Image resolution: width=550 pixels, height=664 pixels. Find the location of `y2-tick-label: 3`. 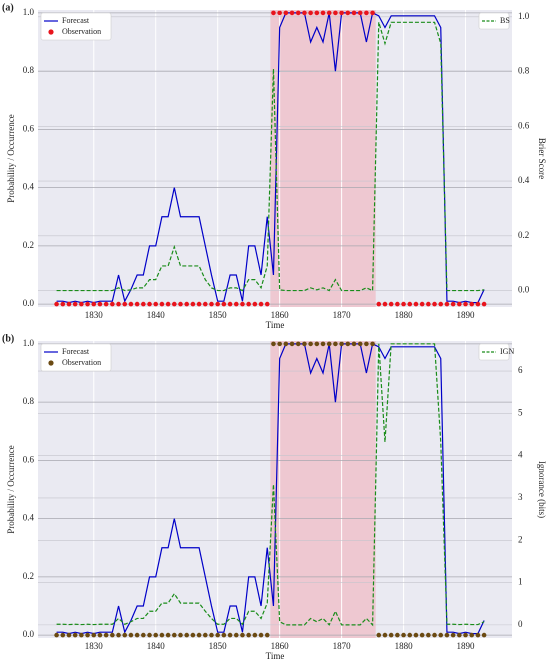

y2-tick-label: 3 is located at coordinates (520, 497).